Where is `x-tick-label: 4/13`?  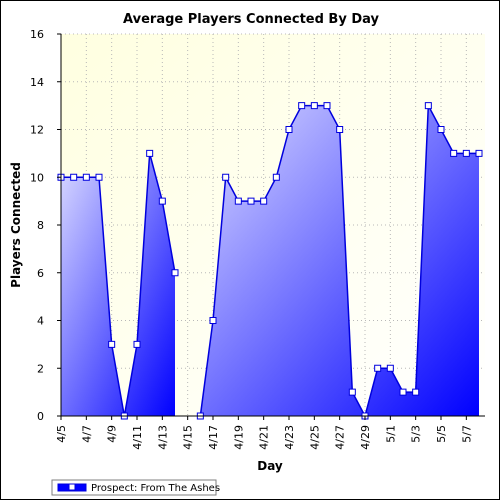
x-tick-label: 4/13 is located at coordinates (162, 437).